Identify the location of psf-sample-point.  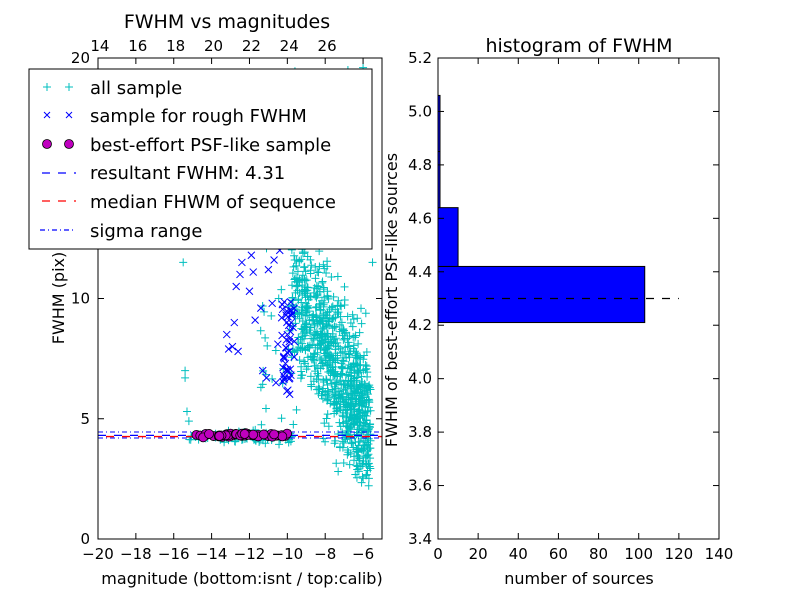
(253, 434).